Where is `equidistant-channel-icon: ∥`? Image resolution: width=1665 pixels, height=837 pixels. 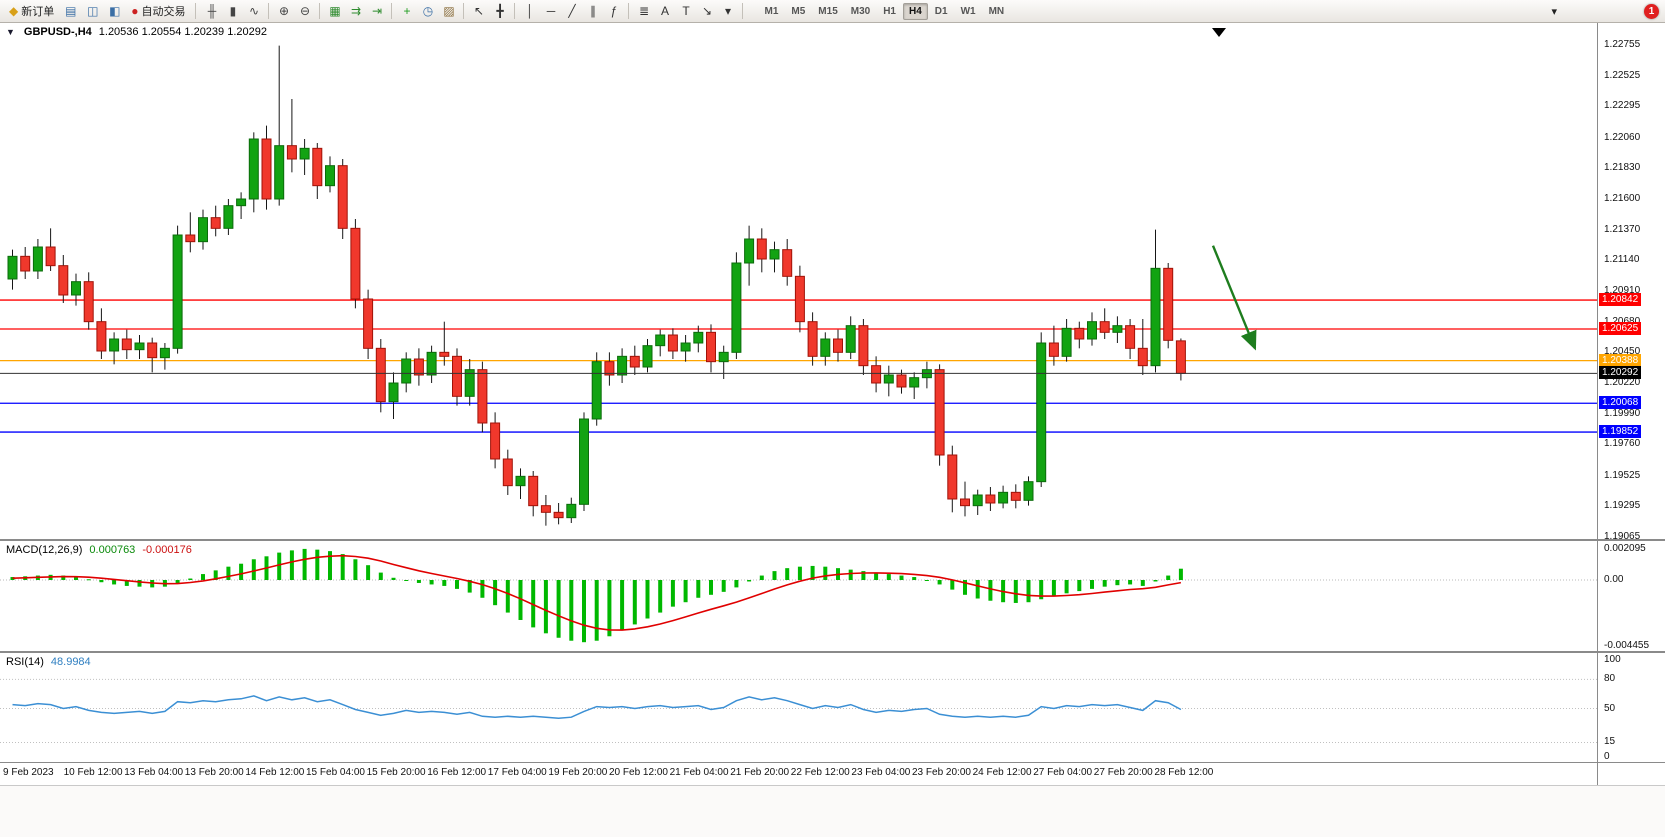
equidistant-channel-icon: ∥ is located at coordinates (592, 11).